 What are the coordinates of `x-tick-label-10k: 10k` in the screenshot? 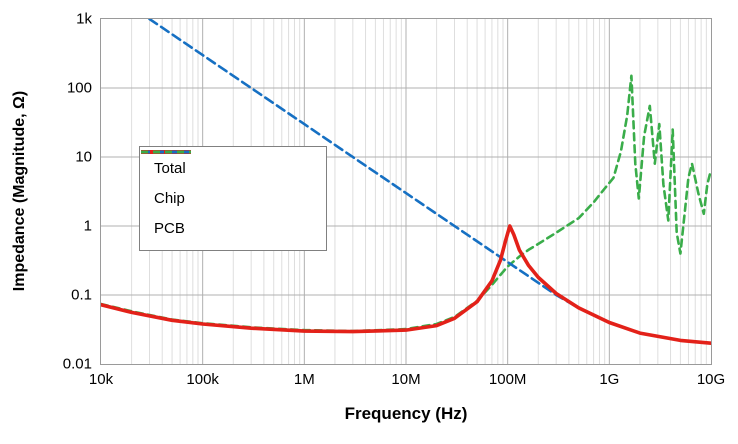 It's located at (101, 379).